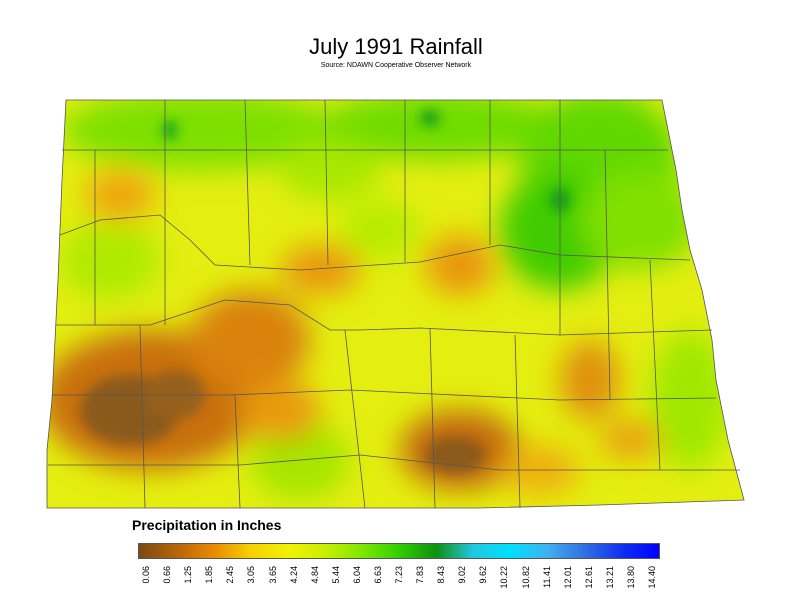 The image size is (792, 612). Describe the element at coordinates (652, 577) in the screenshot. I see `legend-tick-label: 14.40` at that location.